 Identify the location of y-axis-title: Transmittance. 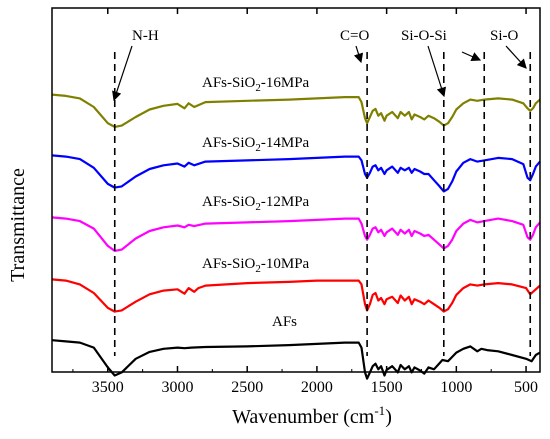
(18, 225).